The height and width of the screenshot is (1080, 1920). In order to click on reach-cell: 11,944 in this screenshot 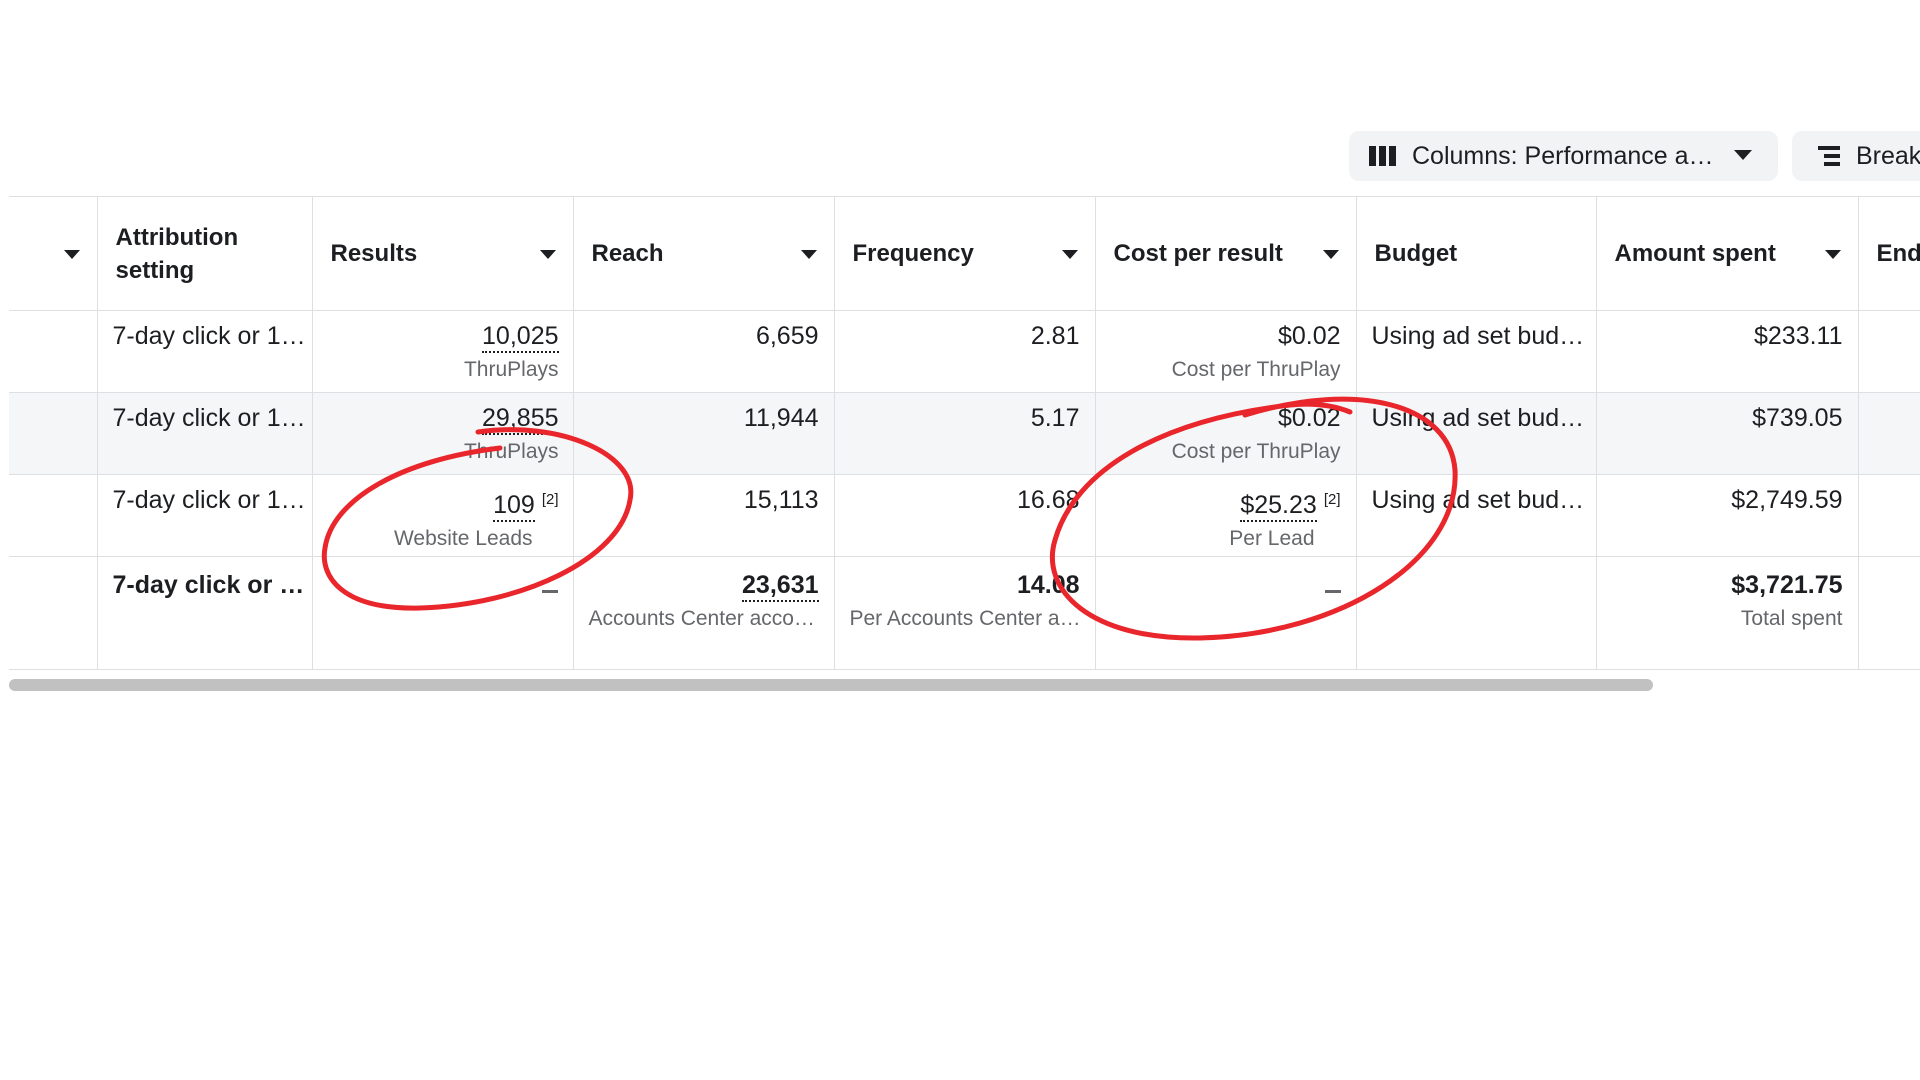, I will do `click(703, 433)`.